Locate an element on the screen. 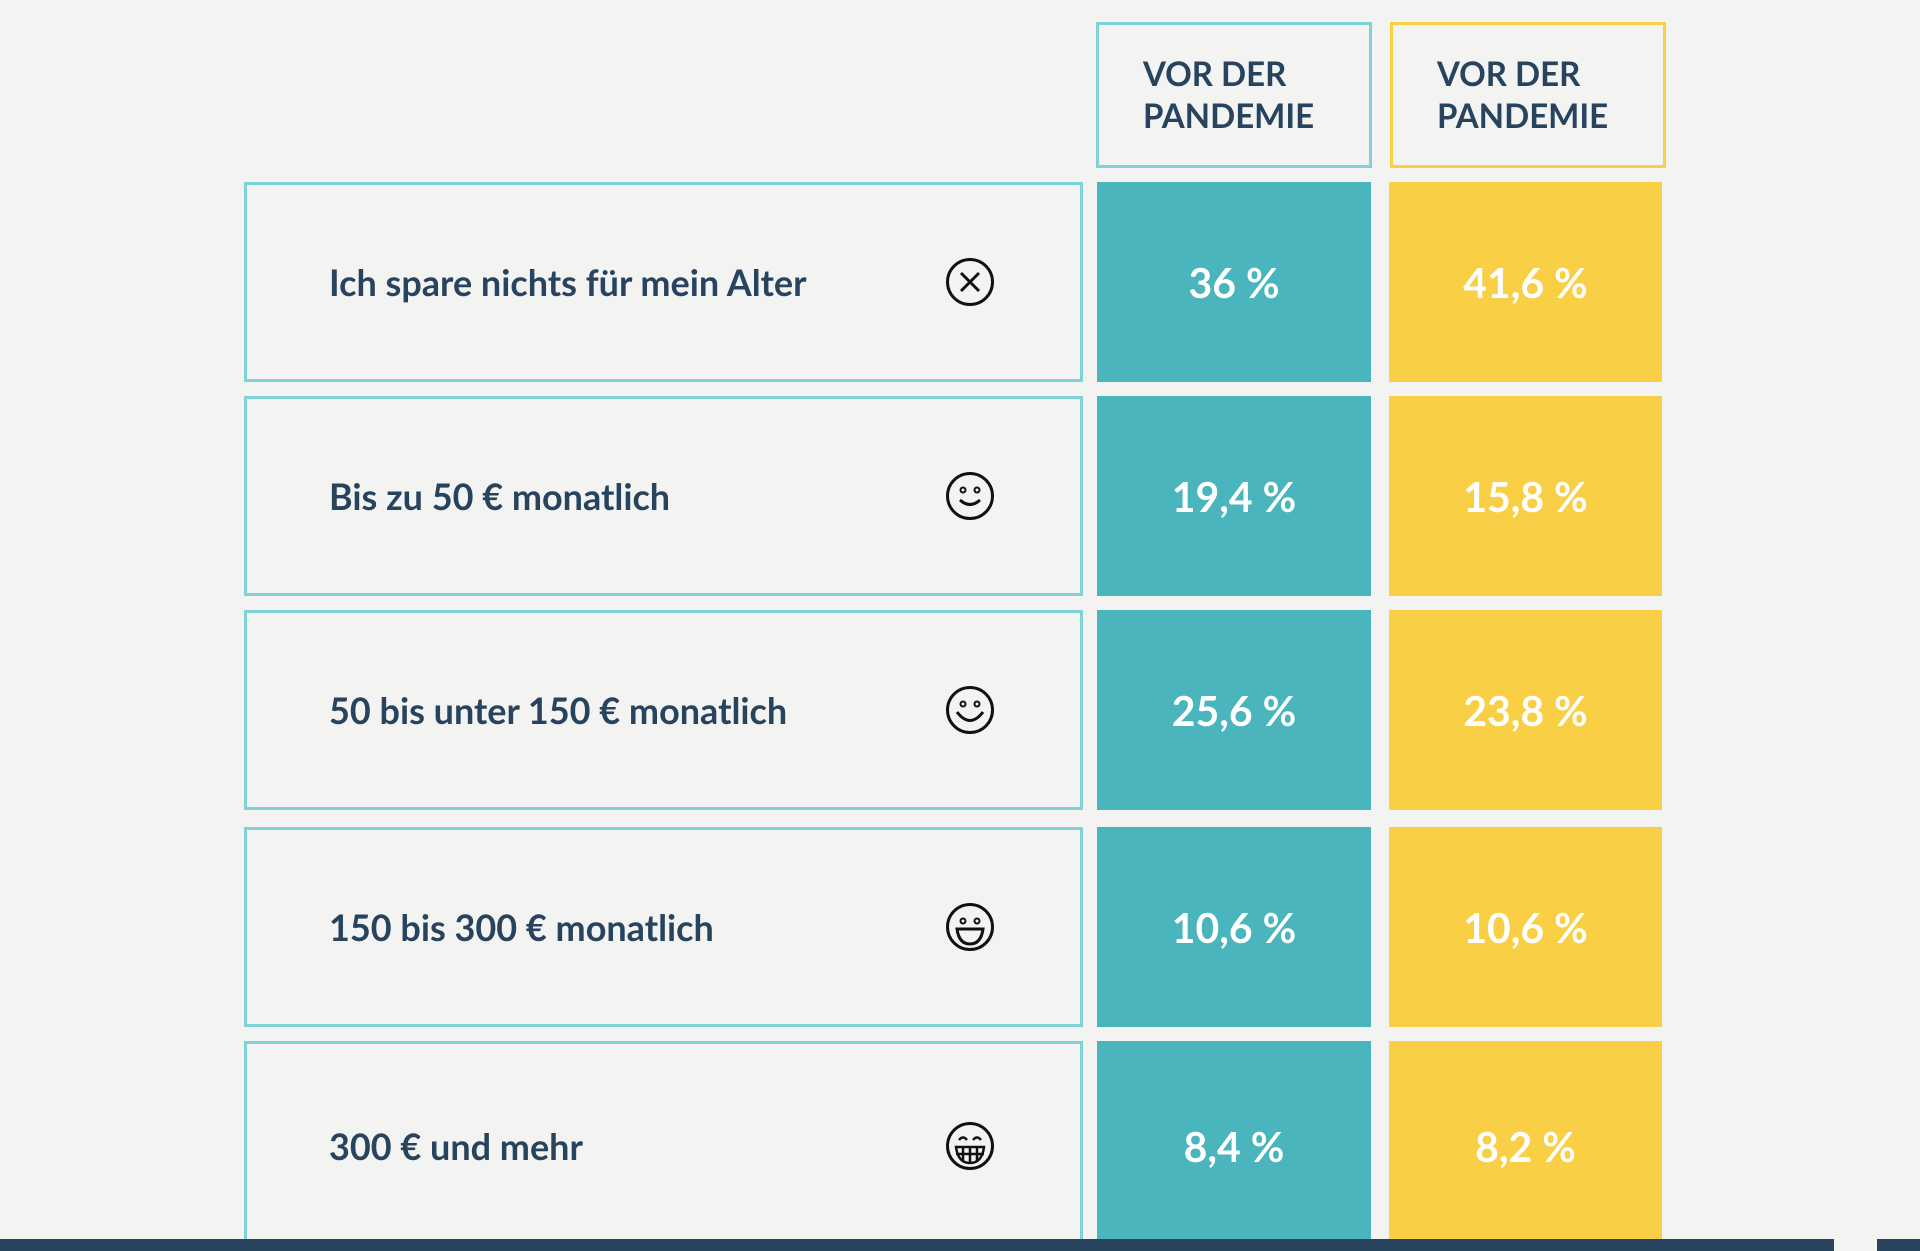  row-label: Ich spare nichts für mein Alter is located at coordinates (663, 282).